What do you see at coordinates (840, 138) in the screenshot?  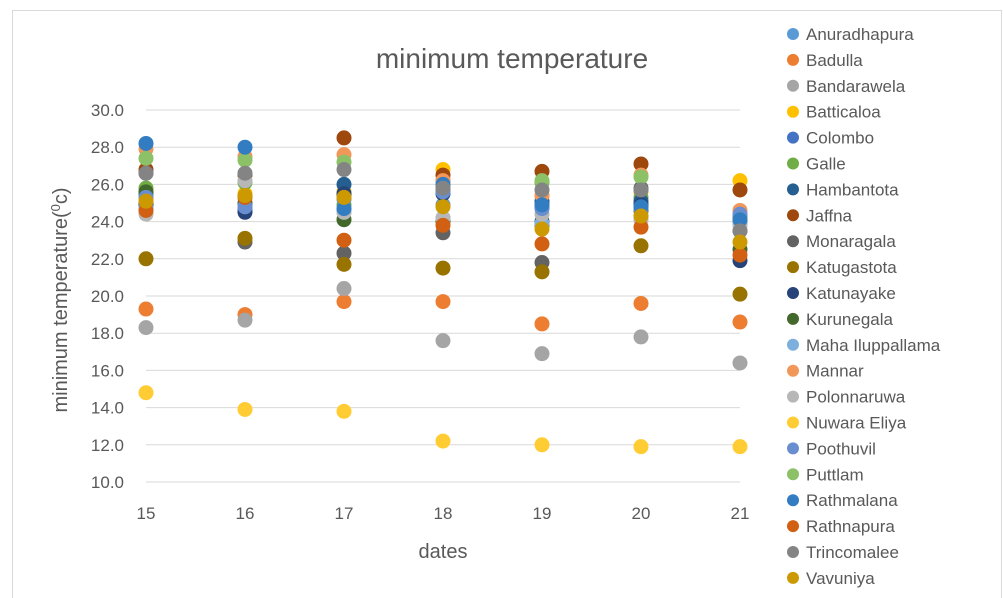 I see `legend-label: Colombo` at bounding box center [840, 138].